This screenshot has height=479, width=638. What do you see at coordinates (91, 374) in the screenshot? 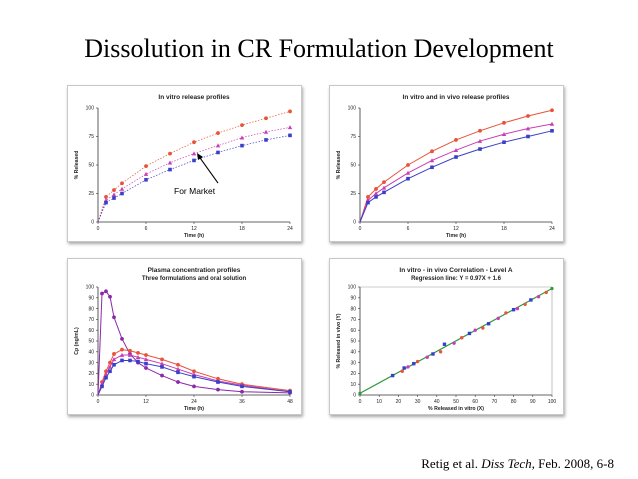
I see `y-tick-label: 20` at bounding box center [91, 374].